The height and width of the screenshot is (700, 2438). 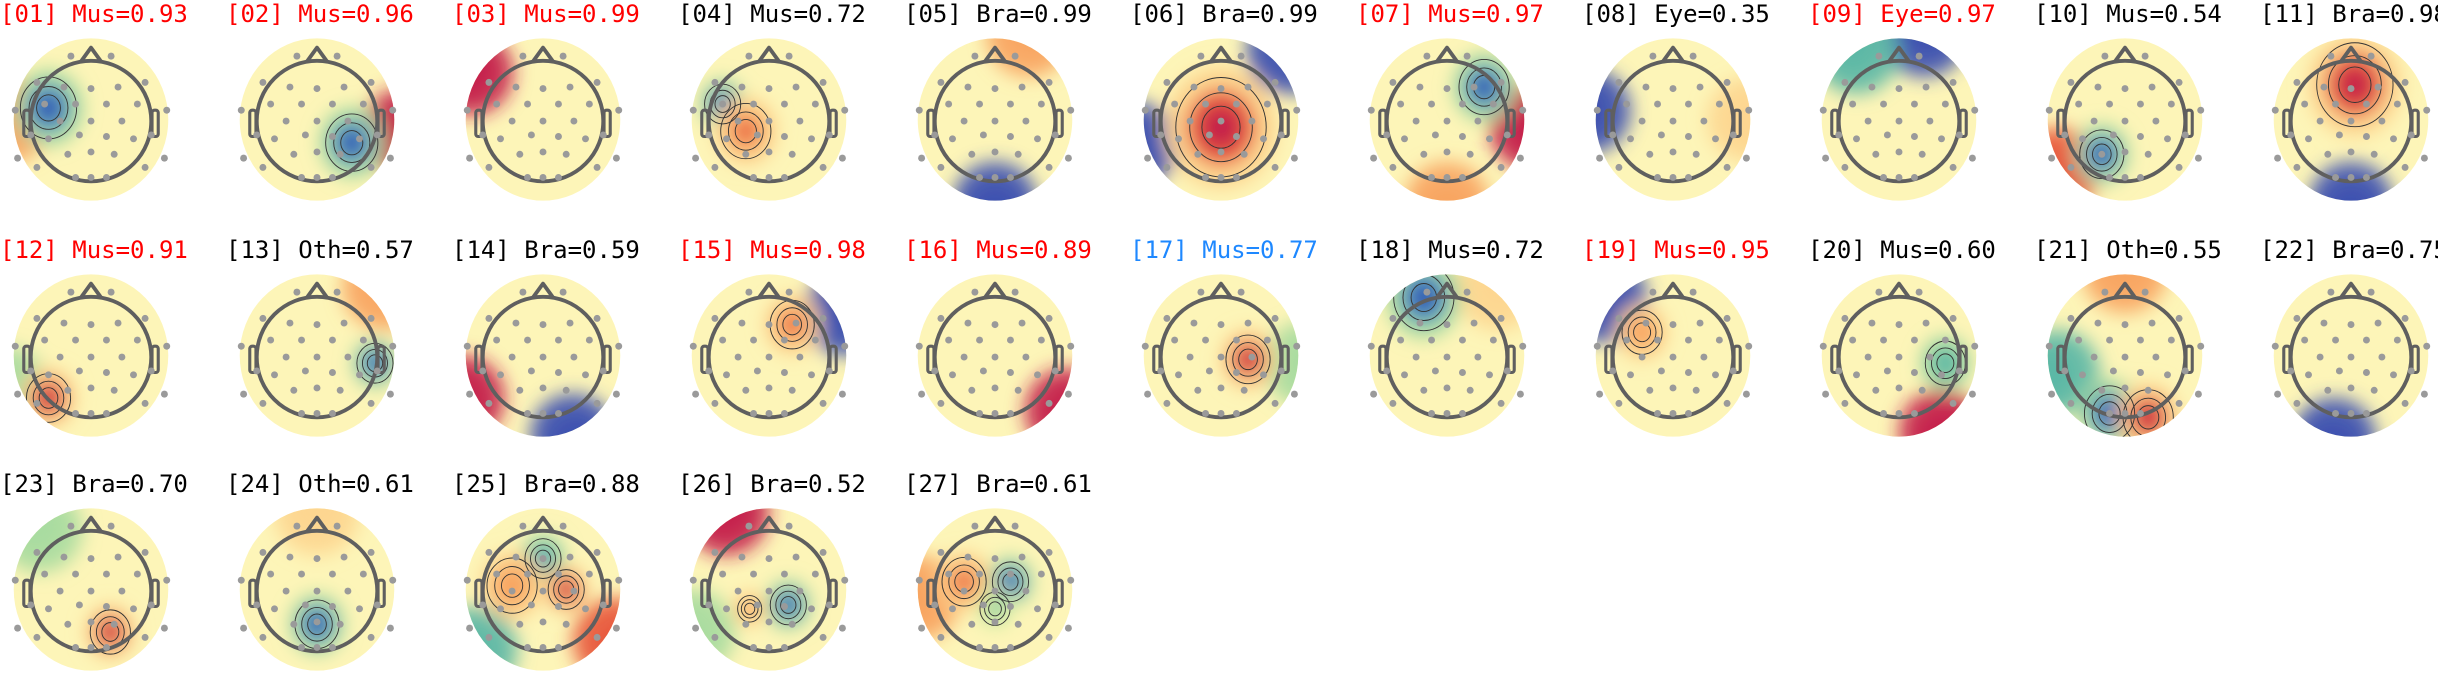 I want to click on component-cell-24: [24] Oth=0.61, so click(x=339, y=585).